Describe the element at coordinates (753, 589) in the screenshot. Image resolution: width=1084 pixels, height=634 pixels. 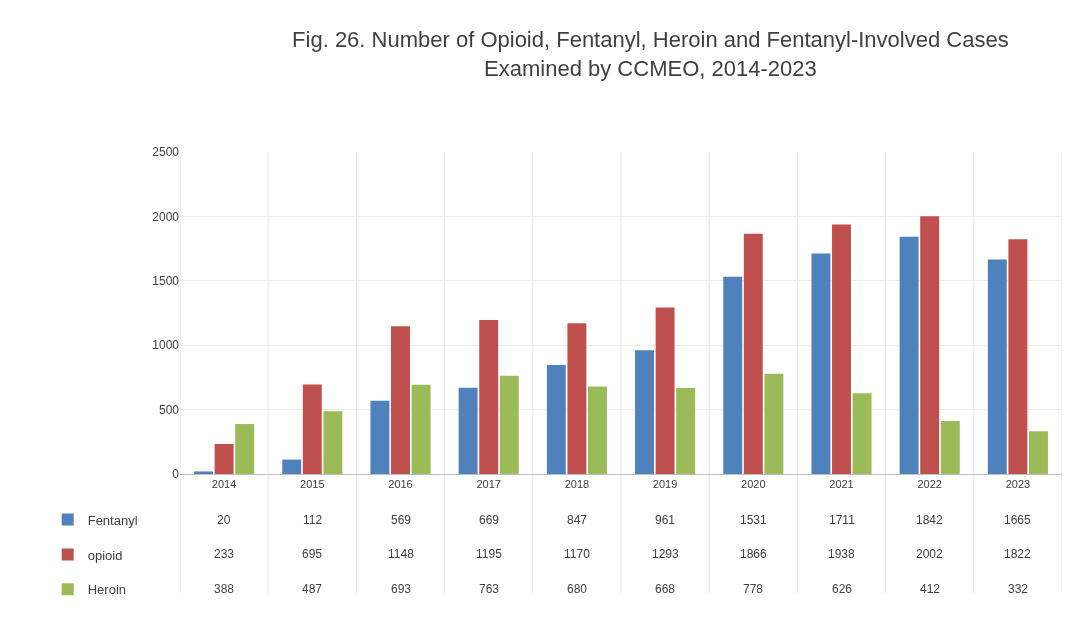
I see `data-label: 778` at that location.